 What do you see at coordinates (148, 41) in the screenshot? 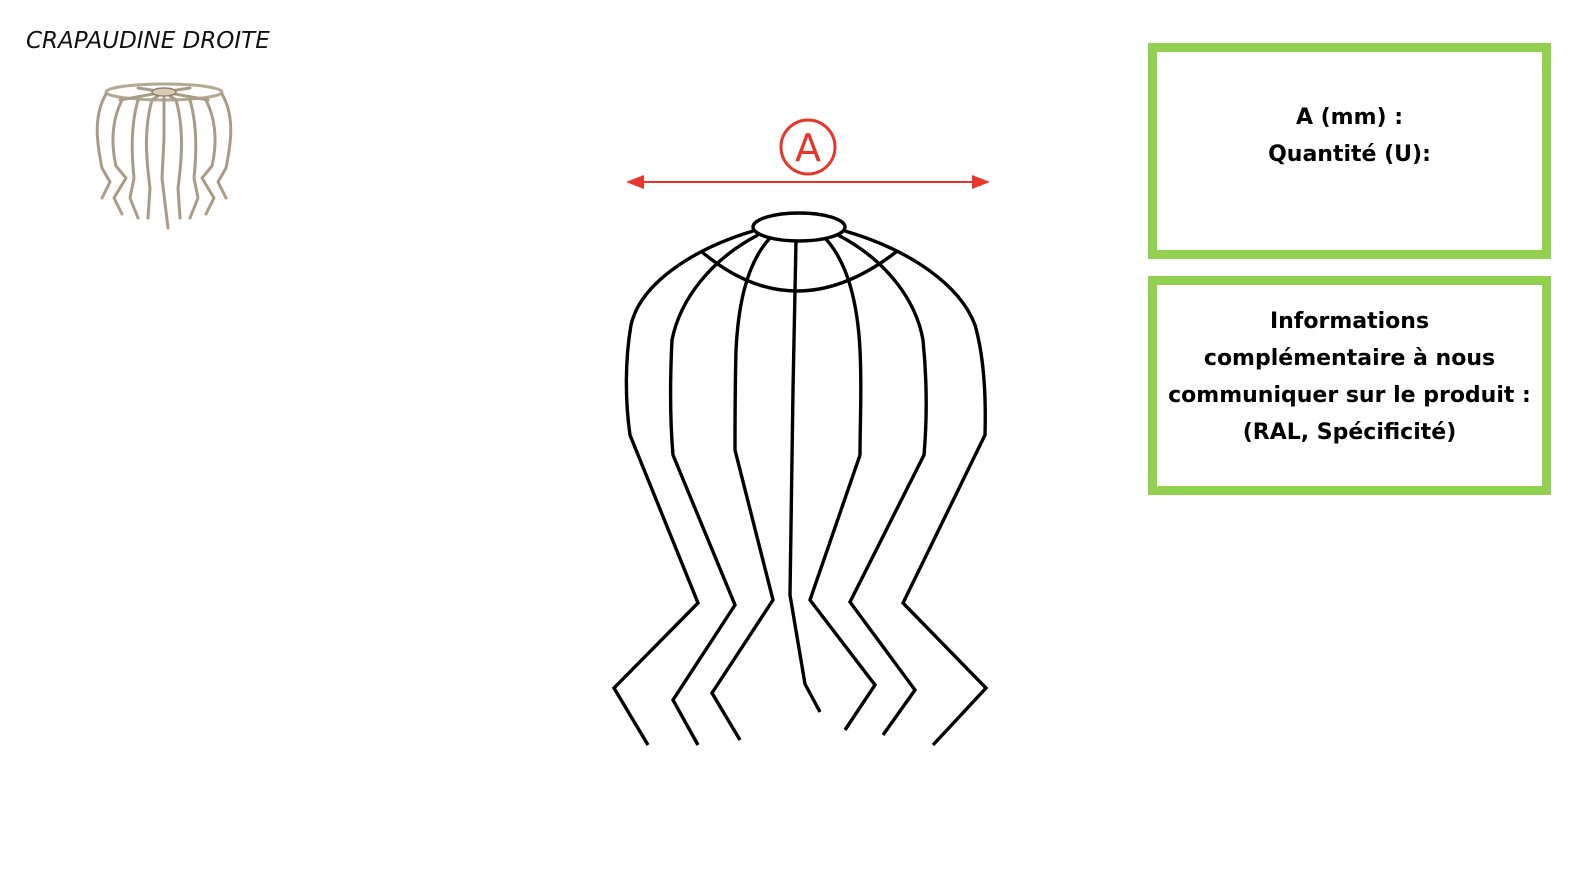
I see `product-title: CRAPAUDINE DROITE` at bounding box center [148, 41].